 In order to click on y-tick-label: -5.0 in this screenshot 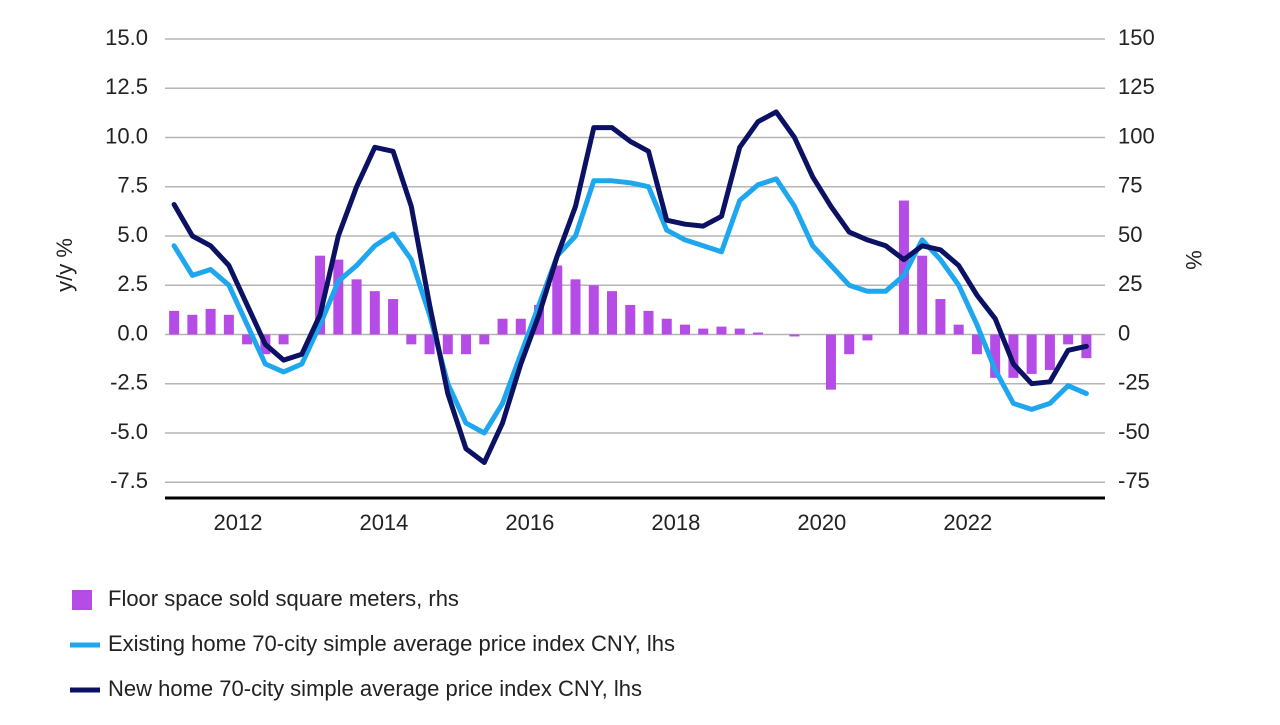, I will do `click(129, 431)`.